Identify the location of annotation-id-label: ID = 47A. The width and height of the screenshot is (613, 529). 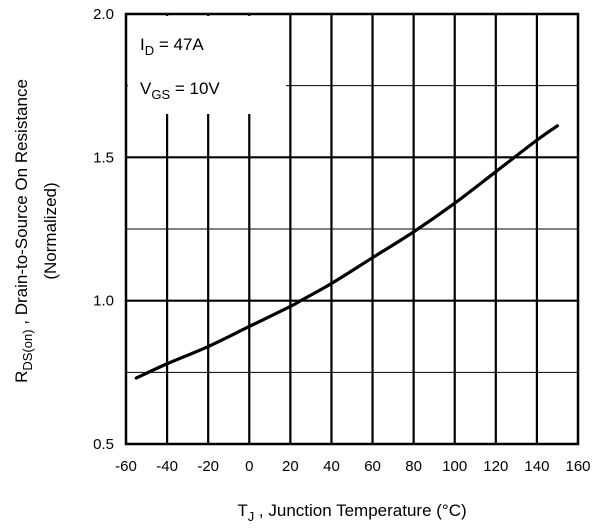
(172, 46).